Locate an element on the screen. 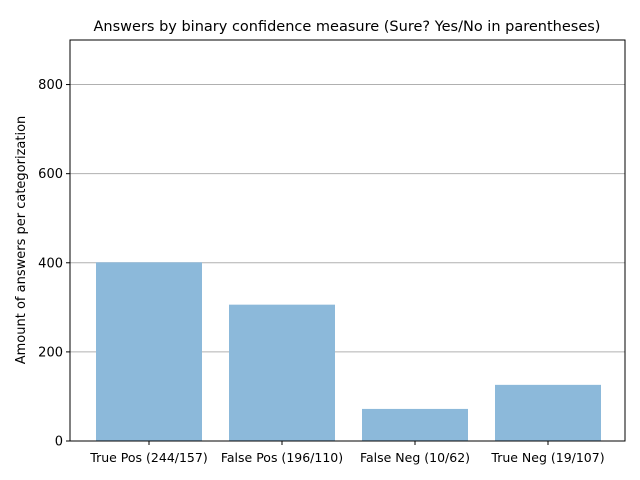  y-tick-label: 200 is located at coordinates (50, 352).